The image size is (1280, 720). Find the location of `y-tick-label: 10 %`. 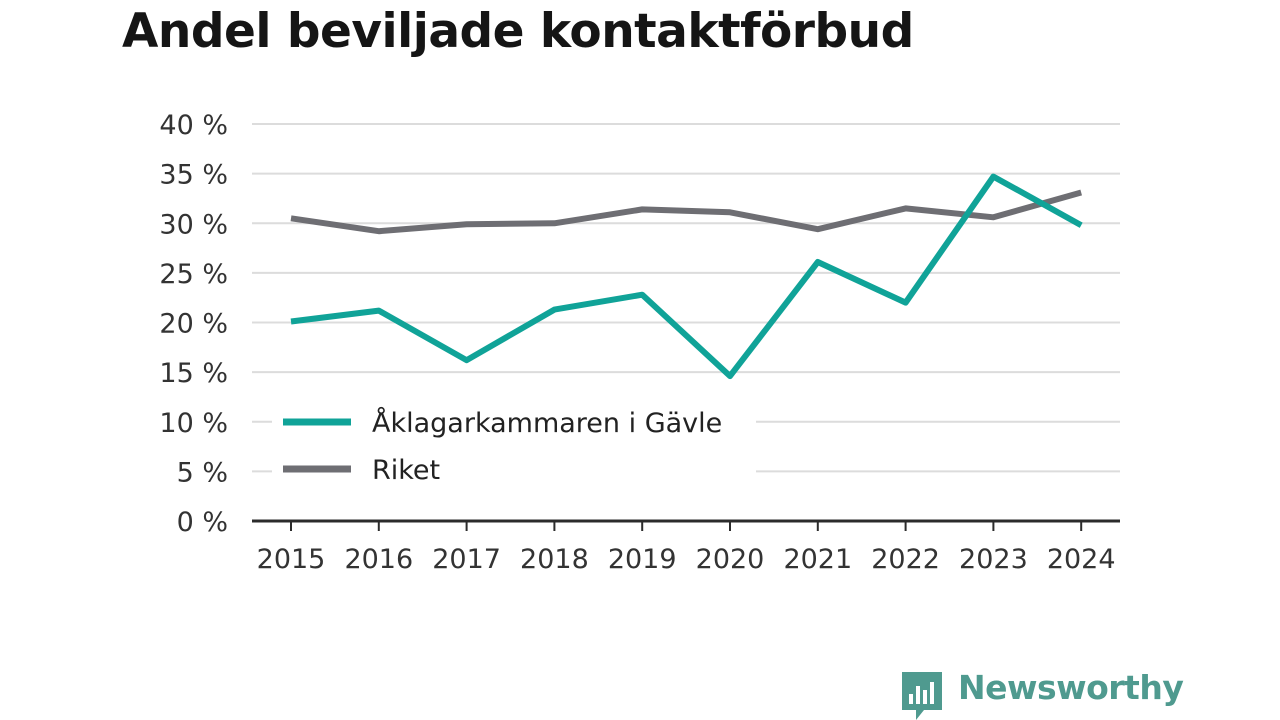

y-tick-label: 10 % is located at coordinates (193, 423).